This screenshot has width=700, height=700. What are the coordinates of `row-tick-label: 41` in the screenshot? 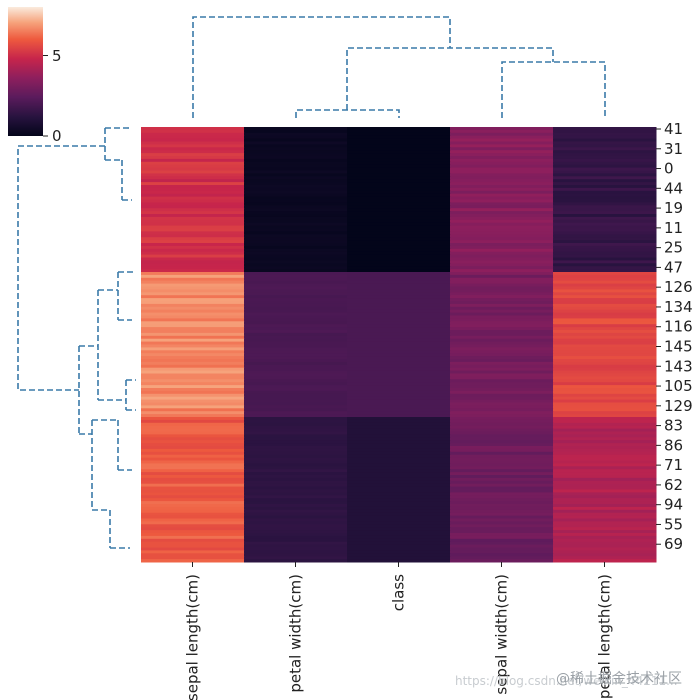 It's located at (673, 129).